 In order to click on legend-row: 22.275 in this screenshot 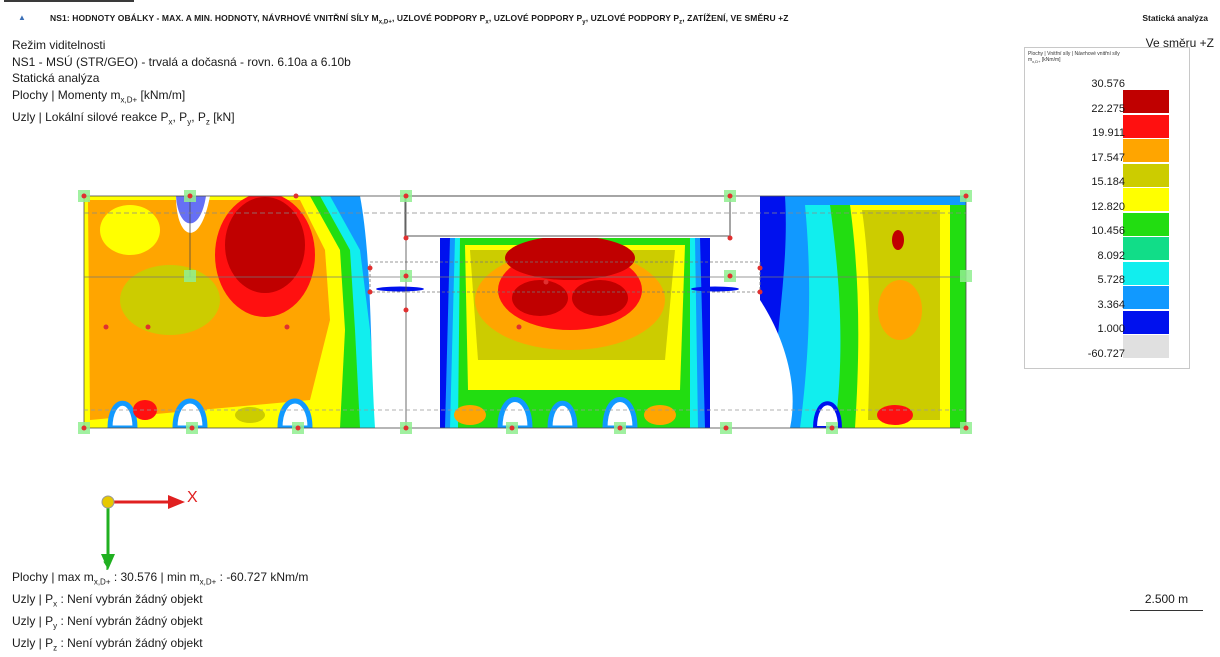, I will do `click(1107, 120)`.